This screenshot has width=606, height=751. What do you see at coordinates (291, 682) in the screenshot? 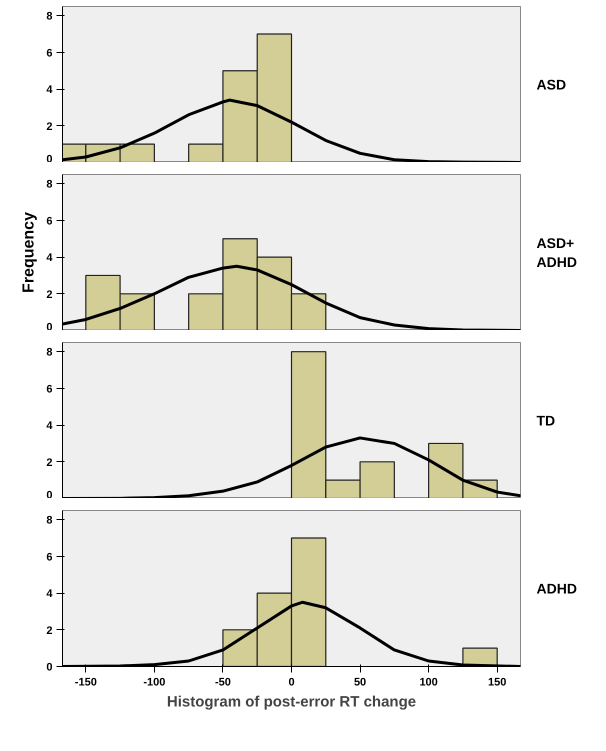
I see `x-tick-label: 0` at bounding box center [291, 682].